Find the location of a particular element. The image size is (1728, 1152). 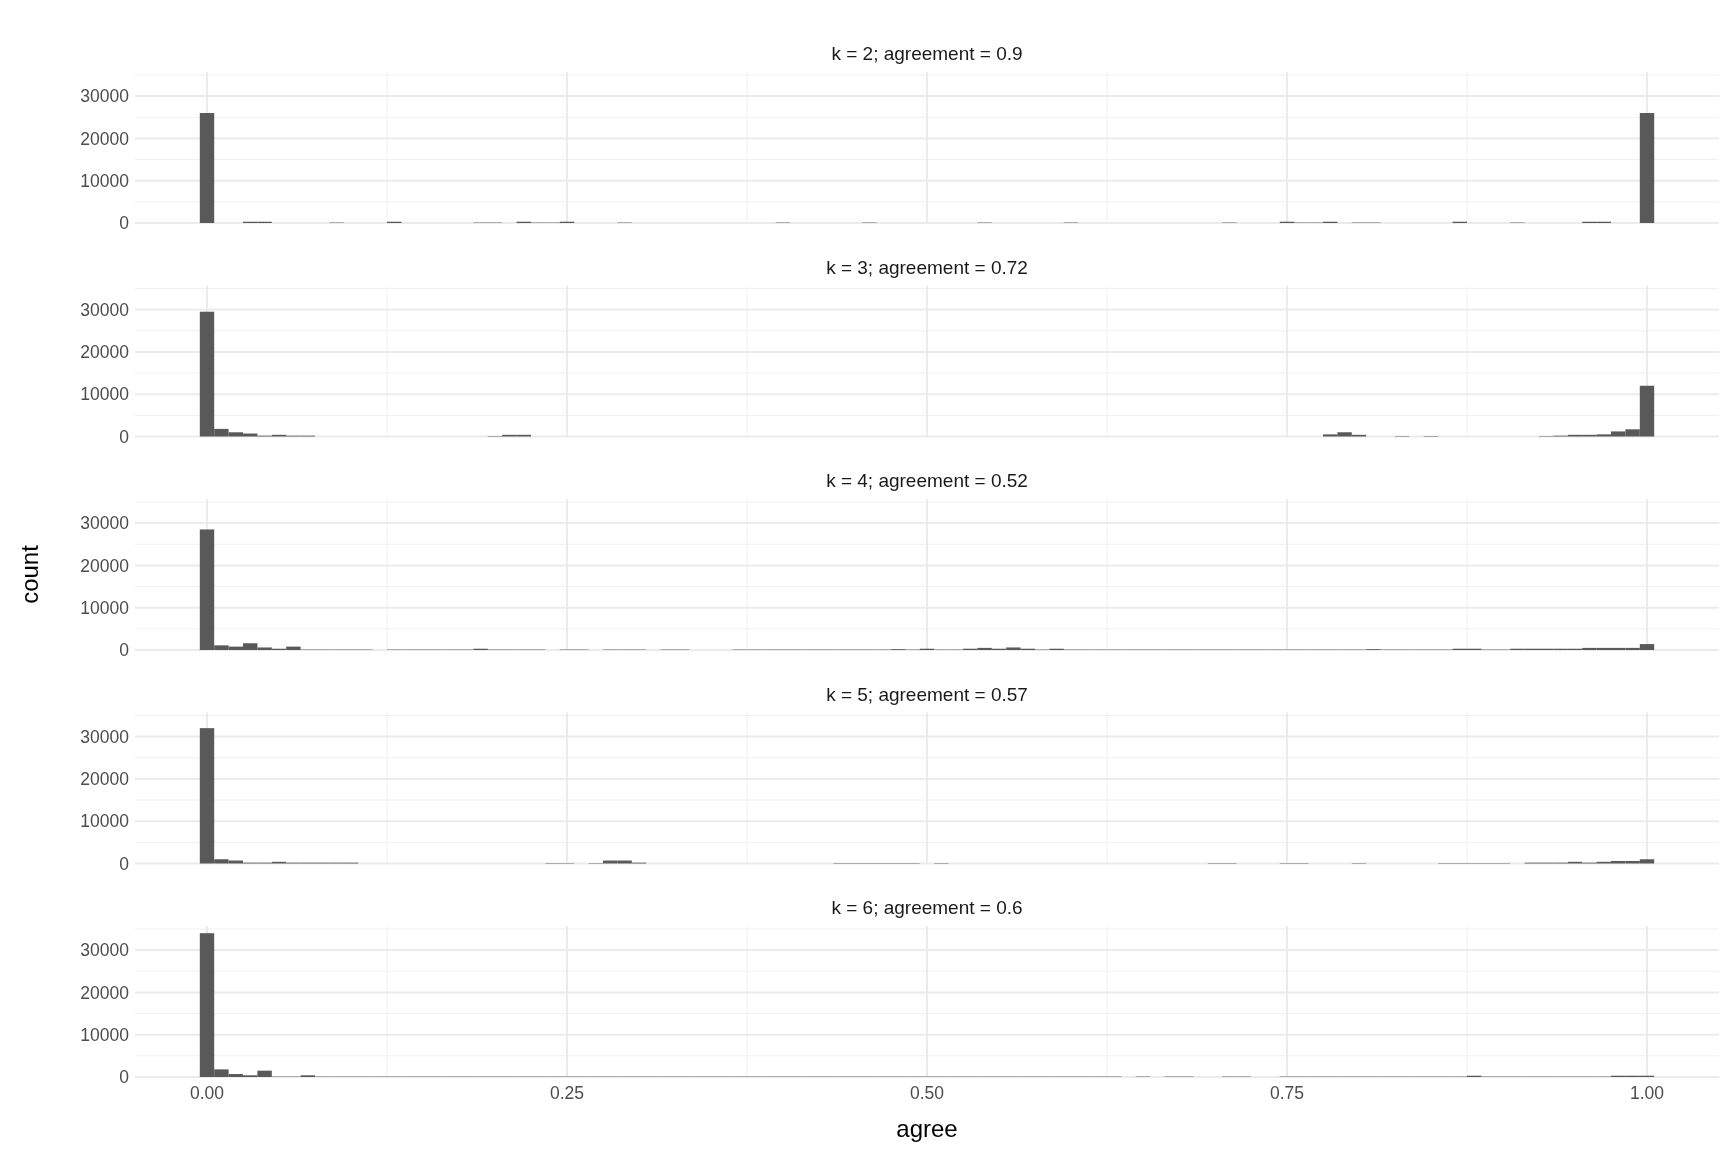

x-tick-label: 0.00 is located at coordinates (207, 1093).